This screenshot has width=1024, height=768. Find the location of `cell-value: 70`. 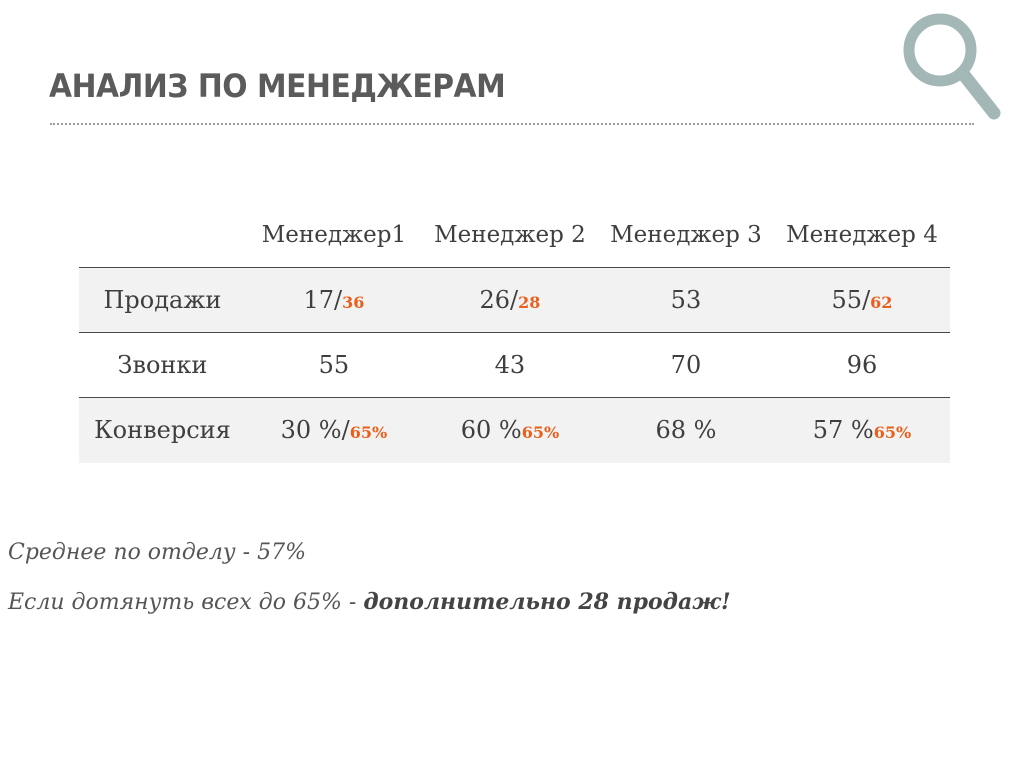

cell-value: 70 is located at coordinates (686, 365).